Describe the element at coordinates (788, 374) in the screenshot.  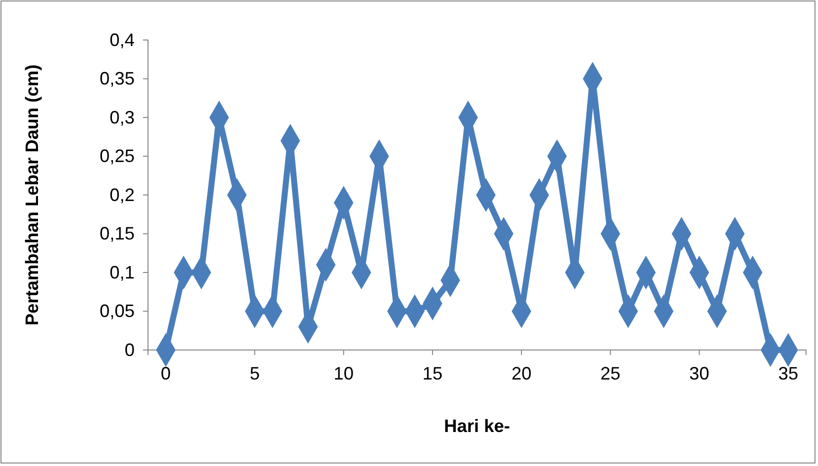
I see `x-tick-label: 35` at that location.